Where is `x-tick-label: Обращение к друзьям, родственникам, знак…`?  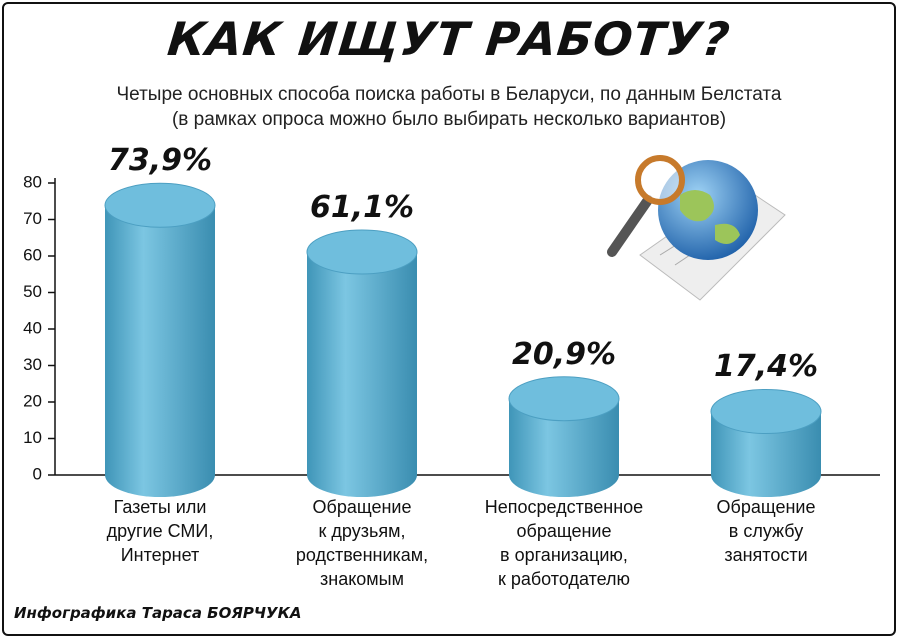 x-tick-label: Обращение к друзьям, родственникам, знак… is located at coordinates (362, 543).